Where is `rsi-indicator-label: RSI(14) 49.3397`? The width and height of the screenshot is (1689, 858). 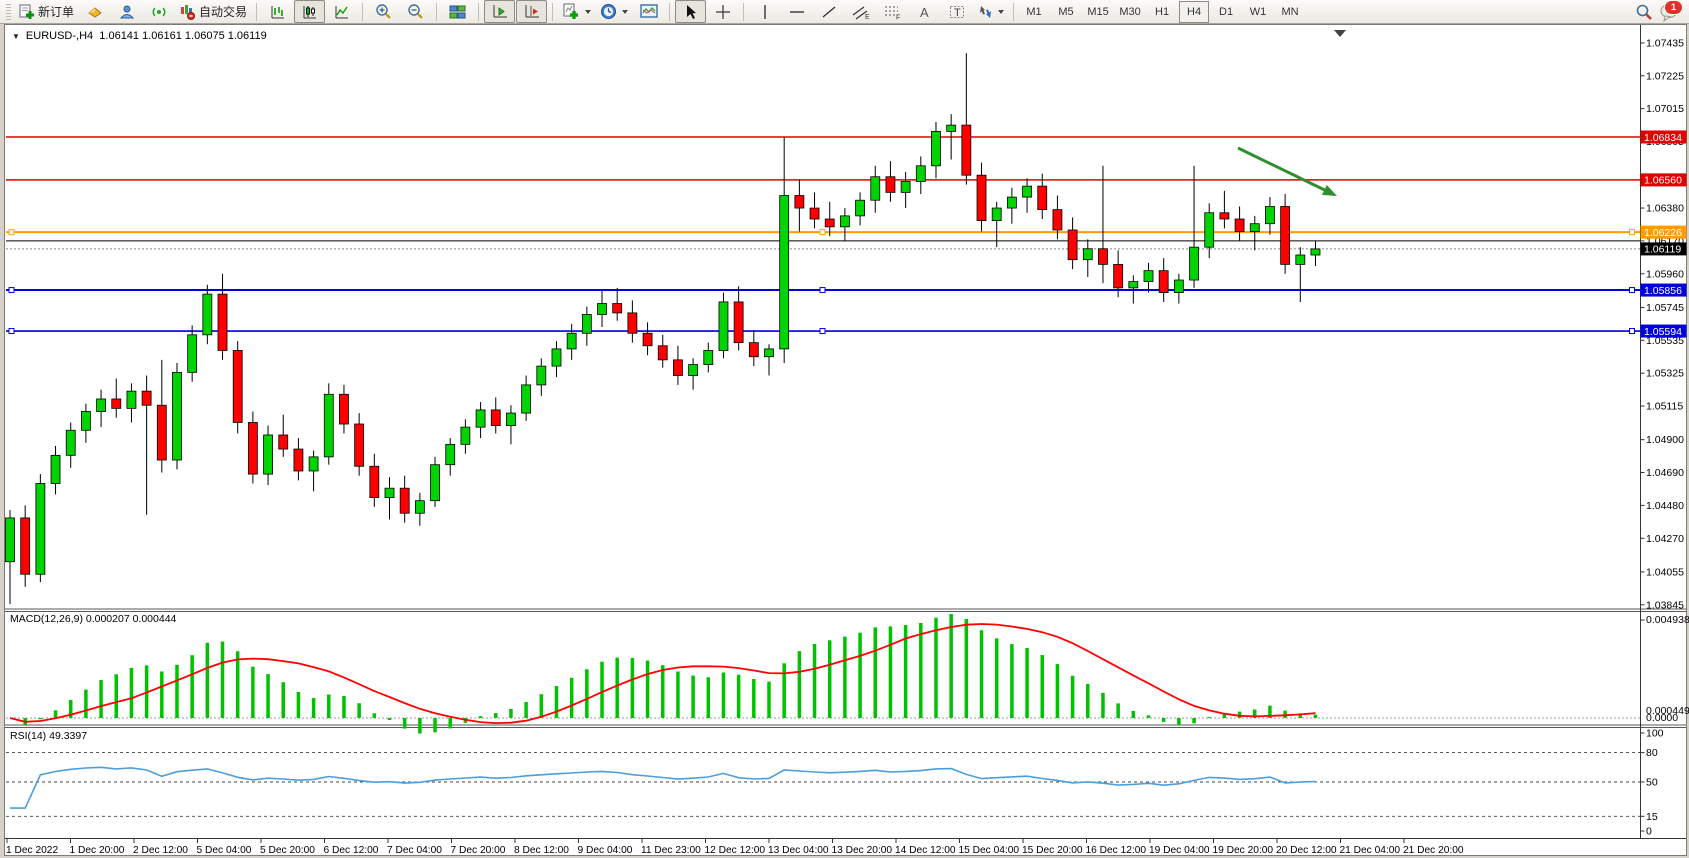
rsi-indicator-label: RSI(14) 49.3397 is located at coordinates (48, 736).